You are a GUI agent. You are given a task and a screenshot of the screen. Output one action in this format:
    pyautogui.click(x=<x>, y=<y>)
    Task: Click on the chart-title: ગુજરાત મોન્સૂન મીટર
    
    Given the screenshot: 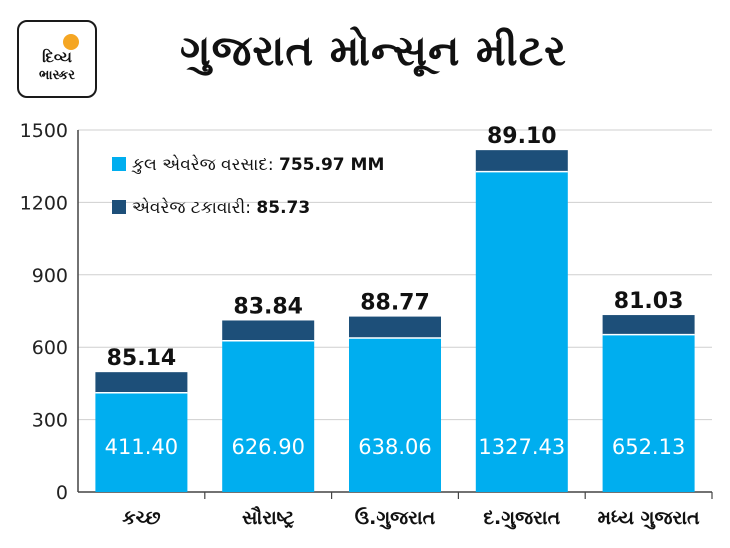 What is the action you would take?
    pyautogui.click(x=373, y=50)
    